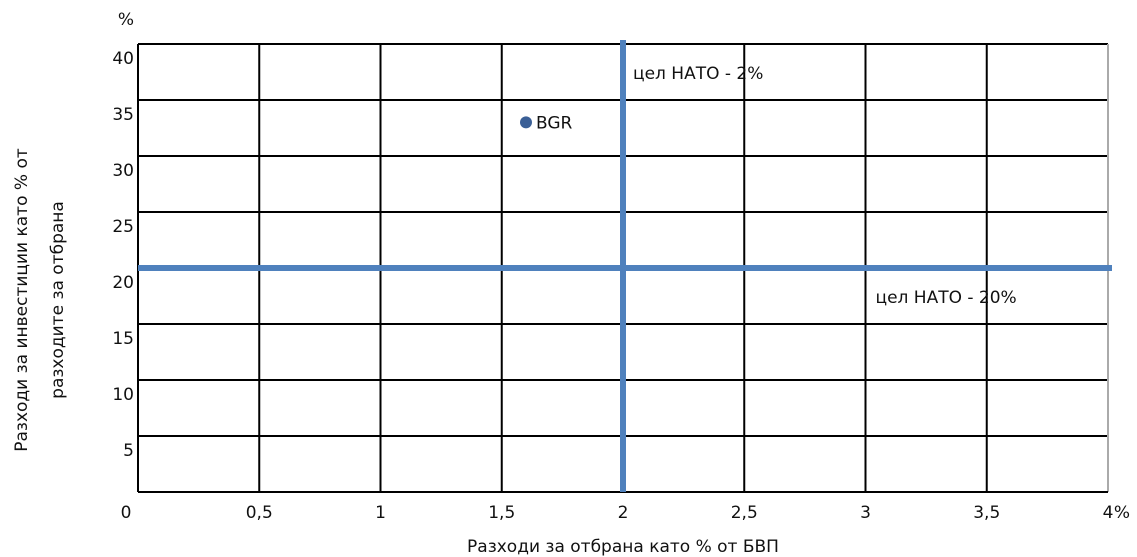  What do you see at coordinates (744, 513) in the screenshot?
I see `x-tick-label: 2,5` at bounding box center [744, 513].